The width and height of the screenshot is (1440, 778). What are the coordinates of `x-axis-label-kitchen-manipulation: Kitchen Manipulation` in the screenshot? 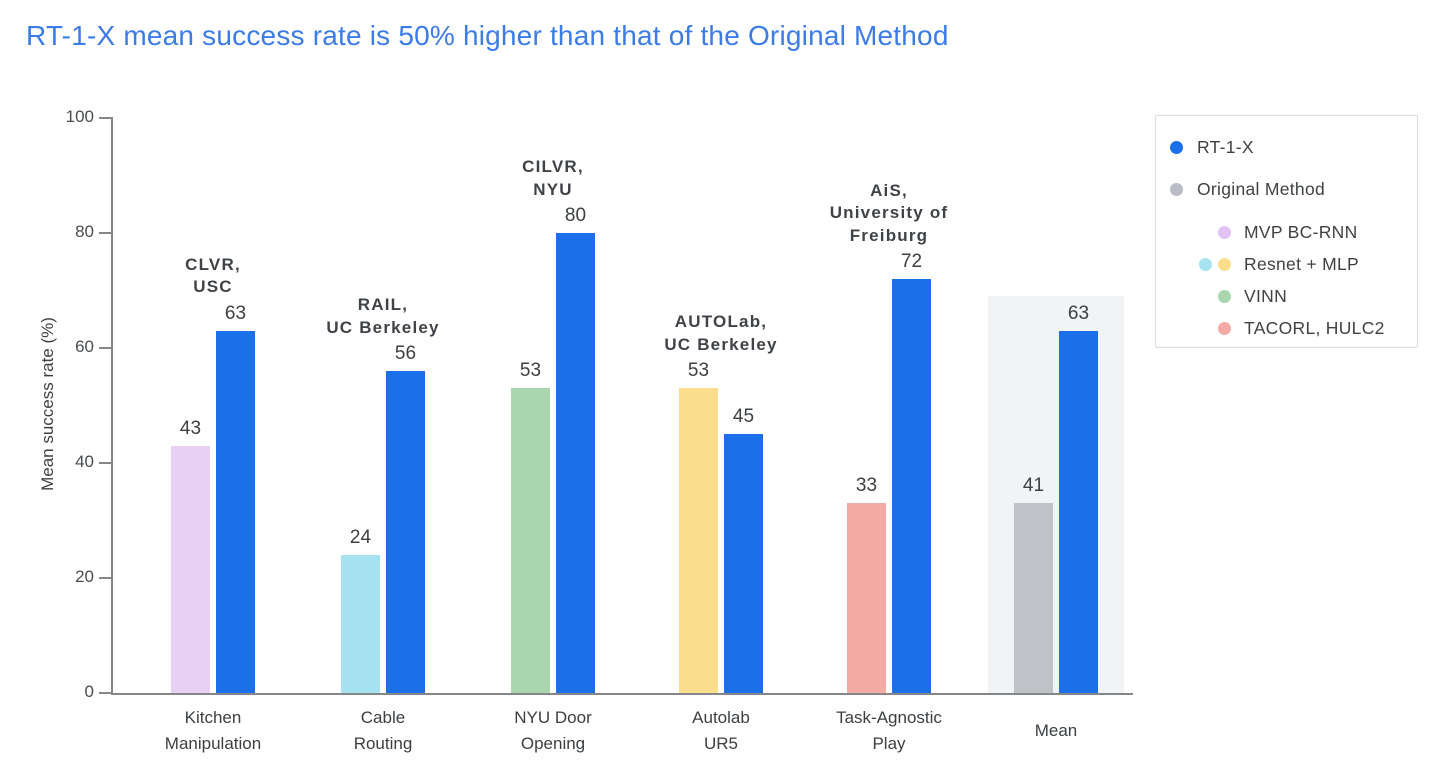 It's located at (213, 731).